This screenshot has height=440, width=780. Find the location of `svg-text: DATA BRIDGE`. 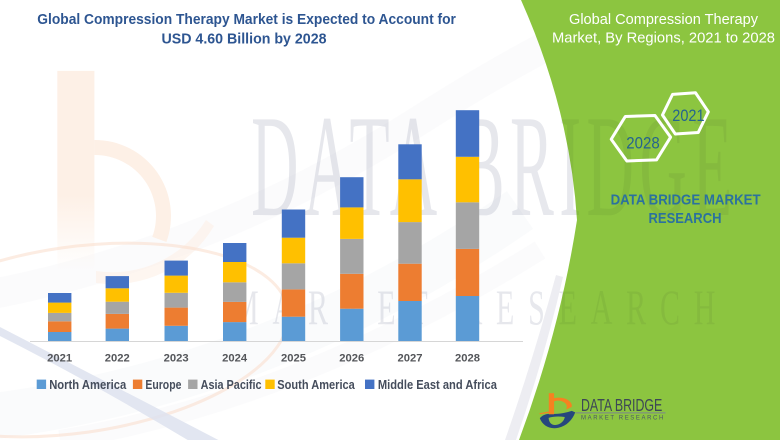

svg-text: DATA BRIDGE is located at coordinates (621, 406).